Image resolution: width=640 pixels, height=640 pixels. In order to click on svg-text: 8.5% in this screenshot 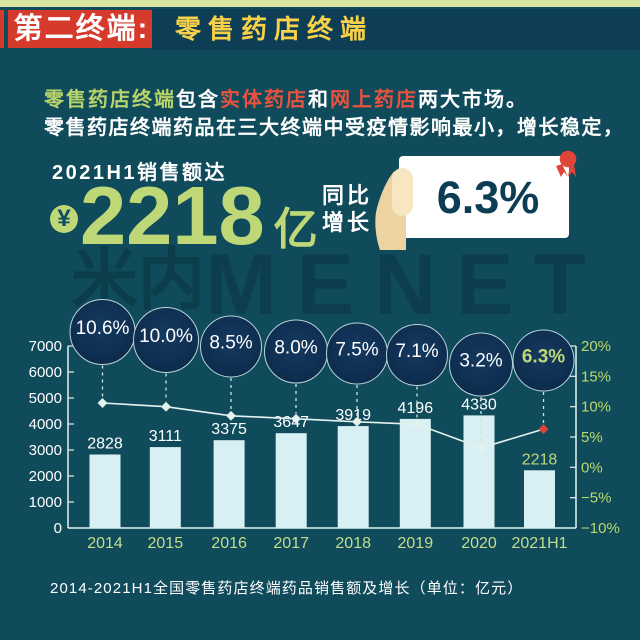, I will do `click(230, 343)`.